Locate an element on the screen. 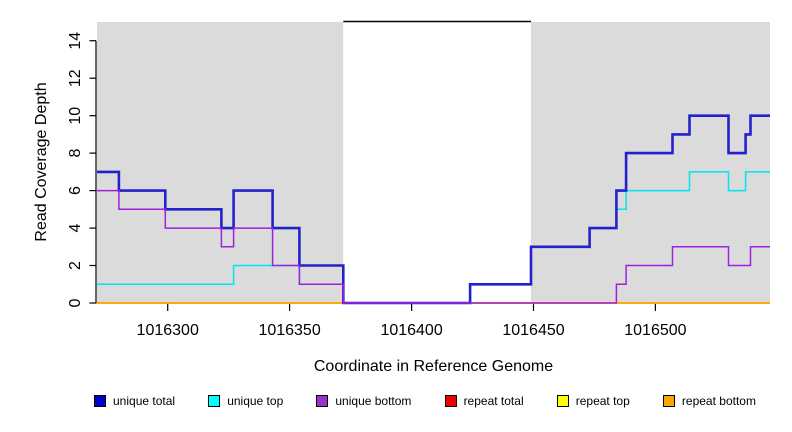 The image size is (792, 432). y-tick-label: 4 is located at coordinates (75, 228).